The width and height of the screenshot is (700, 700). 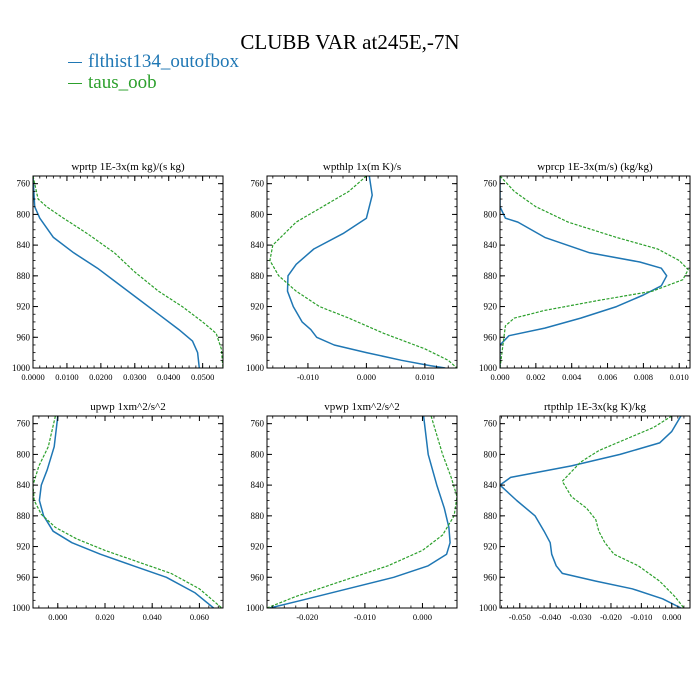 What do you see at coordinates (362, 167) in the screenshot?
I see `subplot-title: wpthlp 1x(m K)/s` at bounding box center [362, 167].